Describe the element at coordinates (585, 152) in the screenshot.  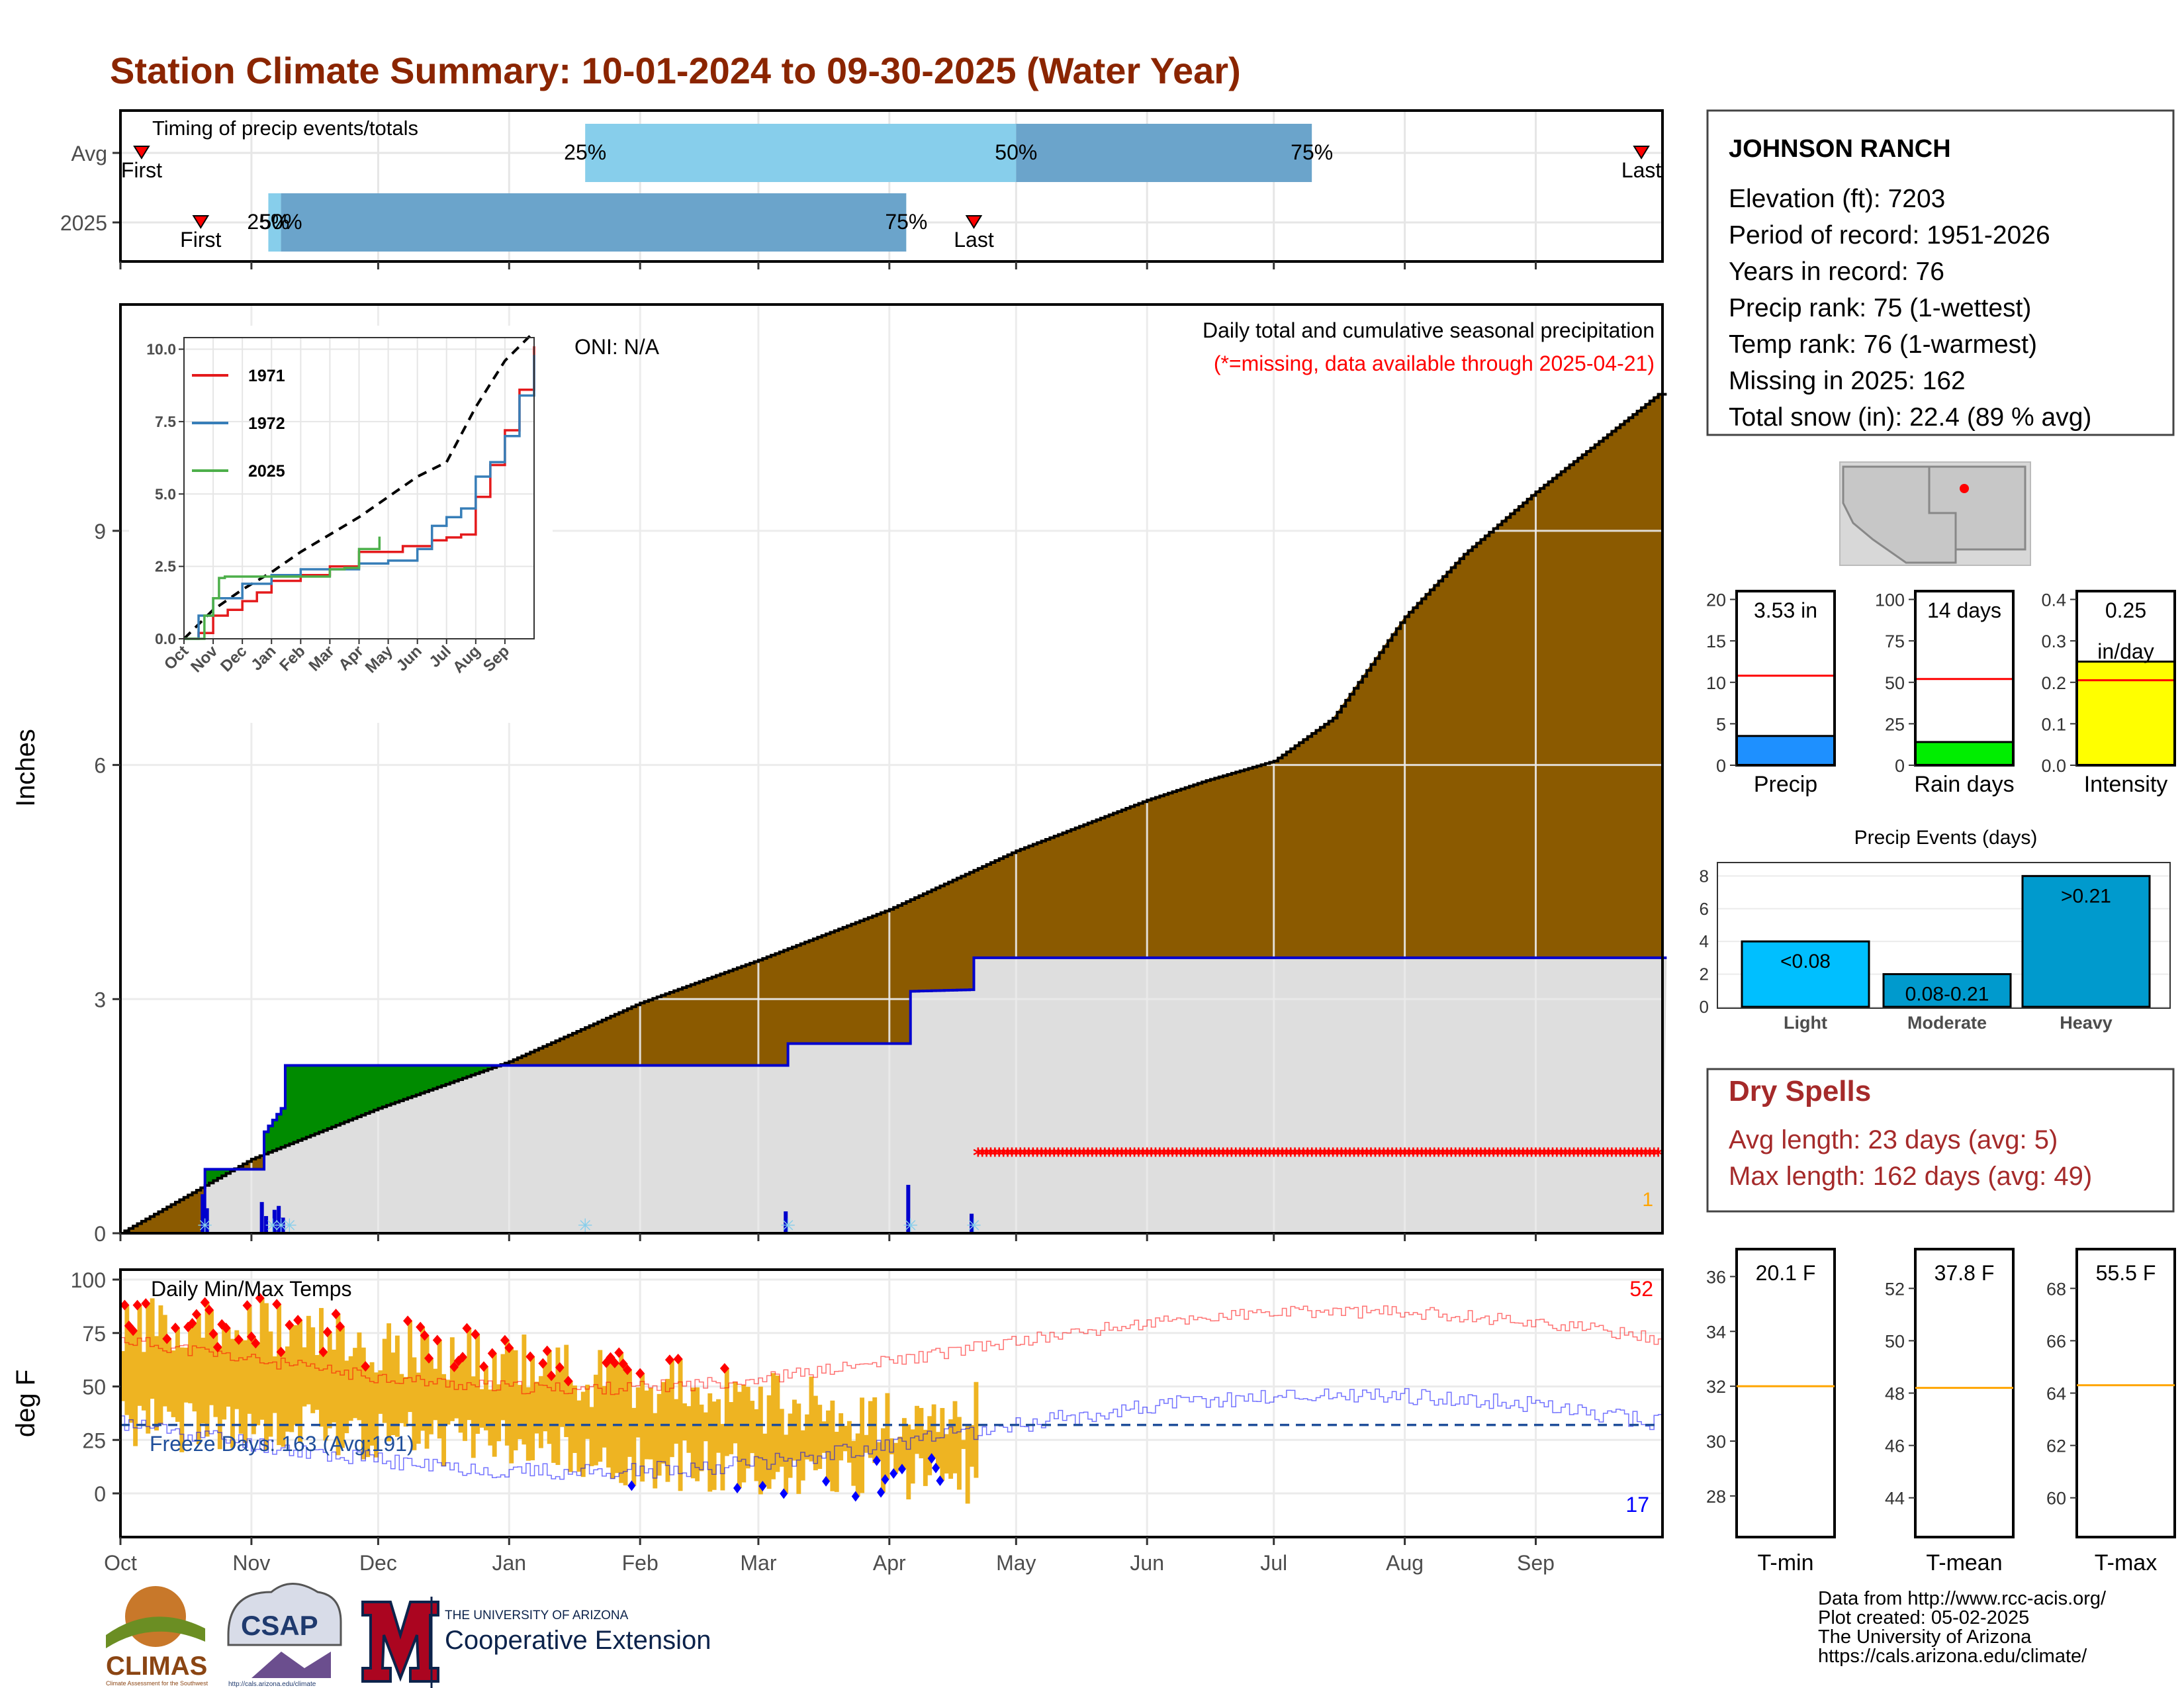
I see `timing-p25-label: 25%` at that location.